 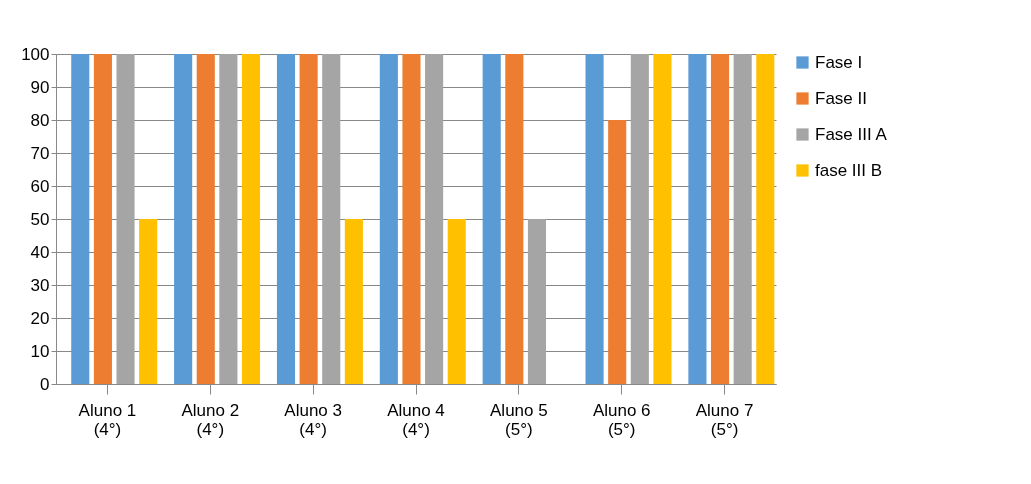 I want to click on y-tick-label: 50, so click(x=40, y=219).